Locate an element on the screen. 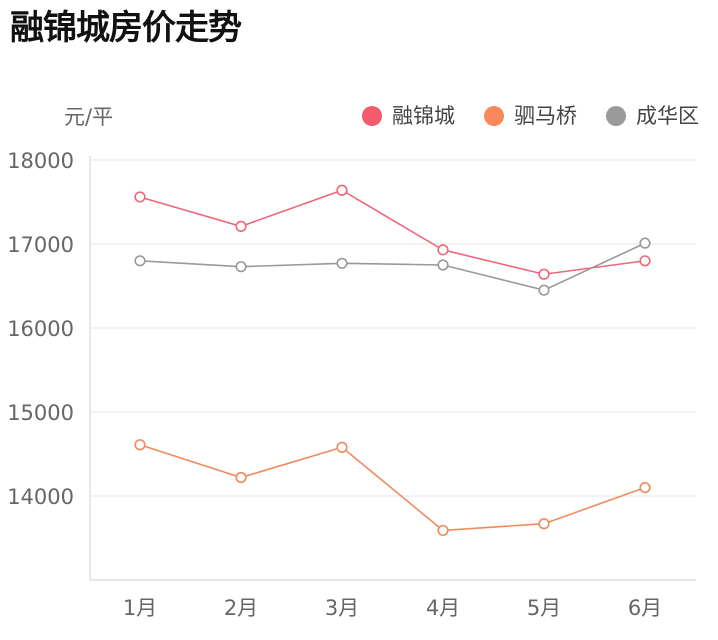 This screenshot has width=718, height=640. x-tick-label: 5月 is located at coordinates (544, 608).